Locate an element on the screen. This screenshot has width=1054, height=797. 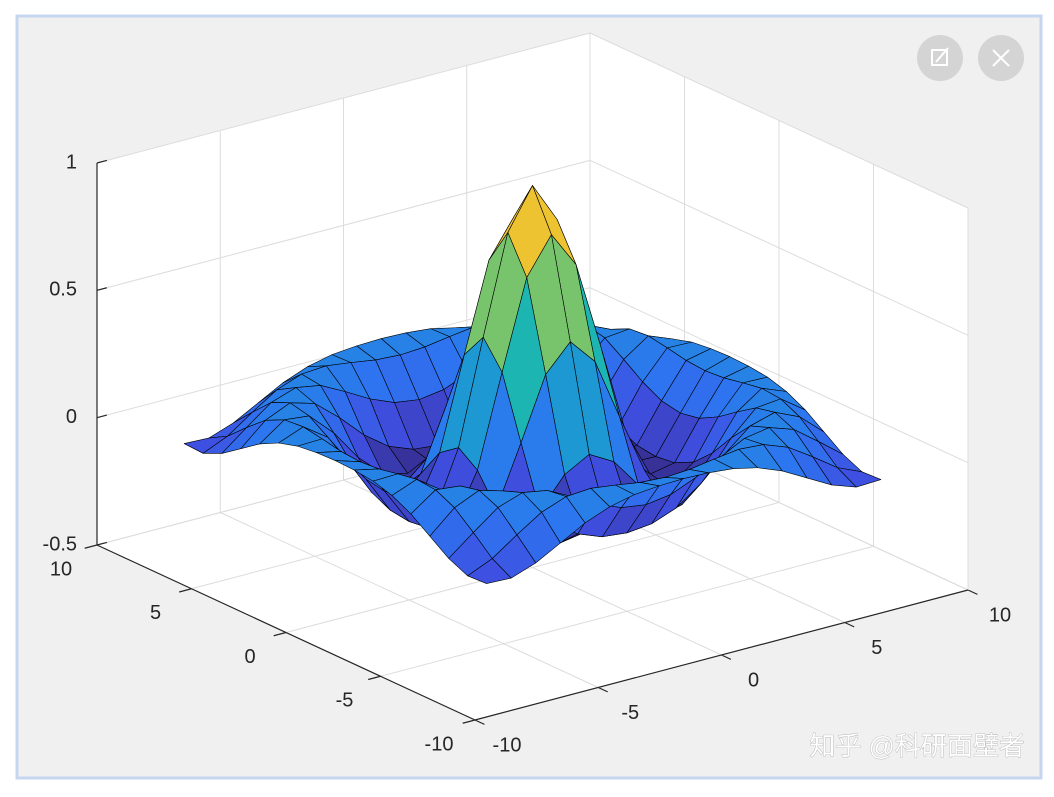
edit-button is located at coordinates (940, 58).